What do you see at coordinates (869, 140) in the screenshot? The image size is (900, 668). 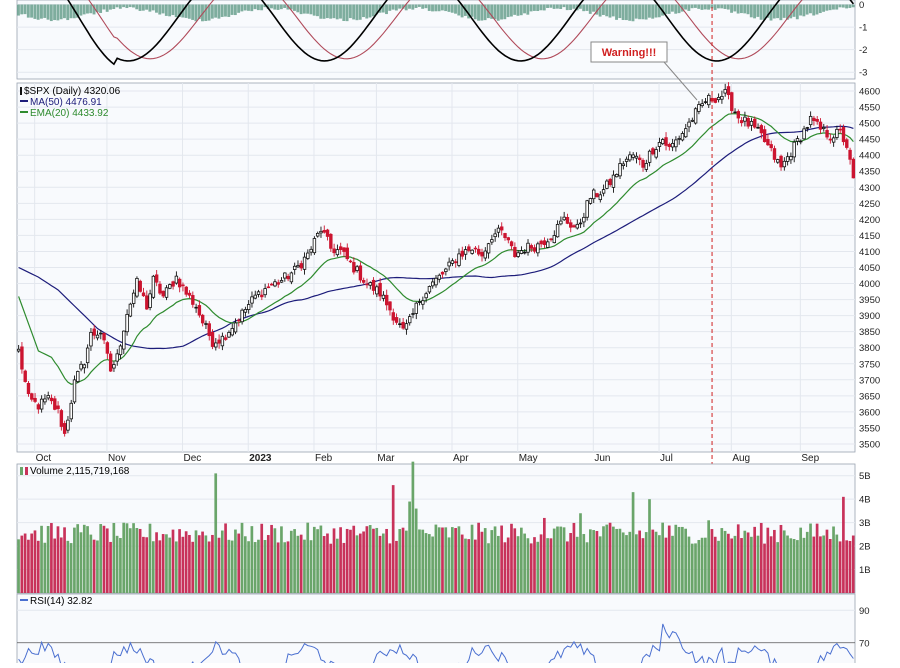 I see `price-tick-label-19: 4450` at bounding box center [869, 140].